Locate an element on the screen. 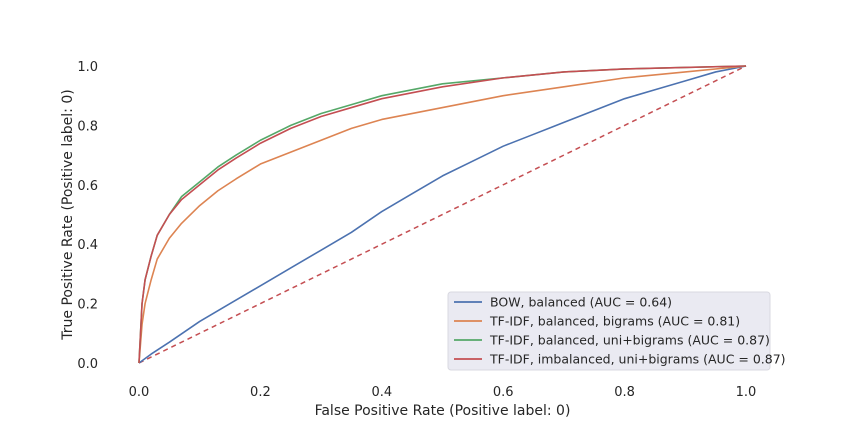 This screenshot has height=432, width=864. x-axis-label: False Positive Rate (Positive label: 0) is located at coordinates (443, 411).